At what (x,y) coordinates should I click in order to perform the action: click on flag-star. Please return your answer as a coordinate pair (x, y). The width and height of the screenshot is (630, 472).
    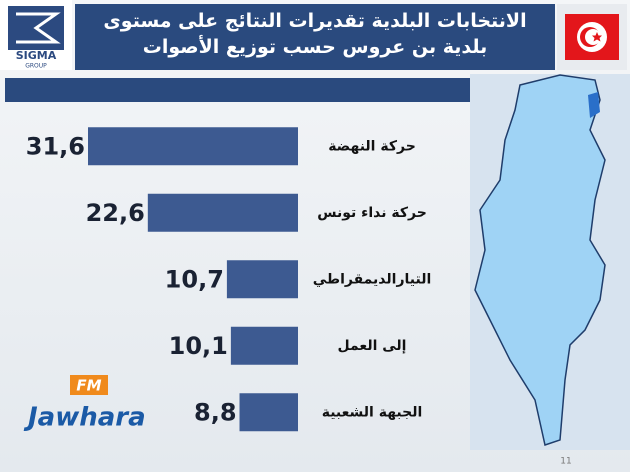
    Looking at the image, I should click on (597, 37).